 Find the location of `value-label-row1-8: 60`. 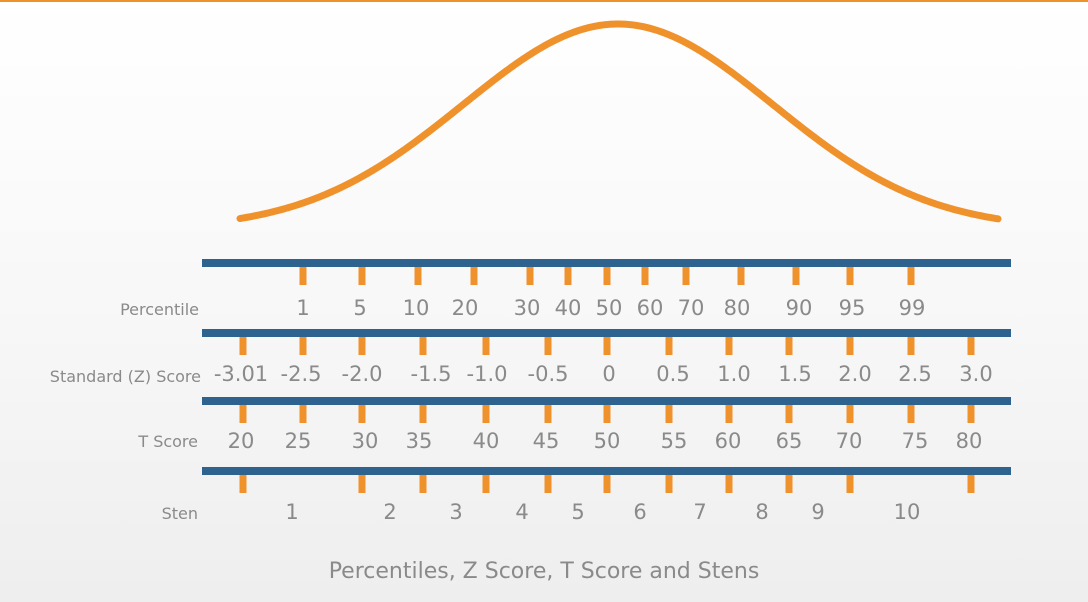

value-label-row1-8: 60 is located at coordinates (650, 308).